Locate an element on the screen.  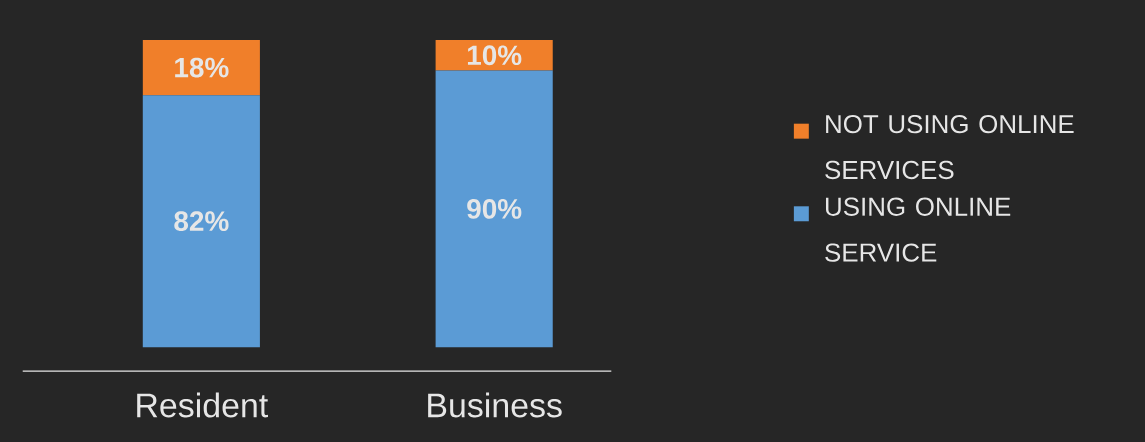
data-label: 18% is located at coordinates (202, 67).